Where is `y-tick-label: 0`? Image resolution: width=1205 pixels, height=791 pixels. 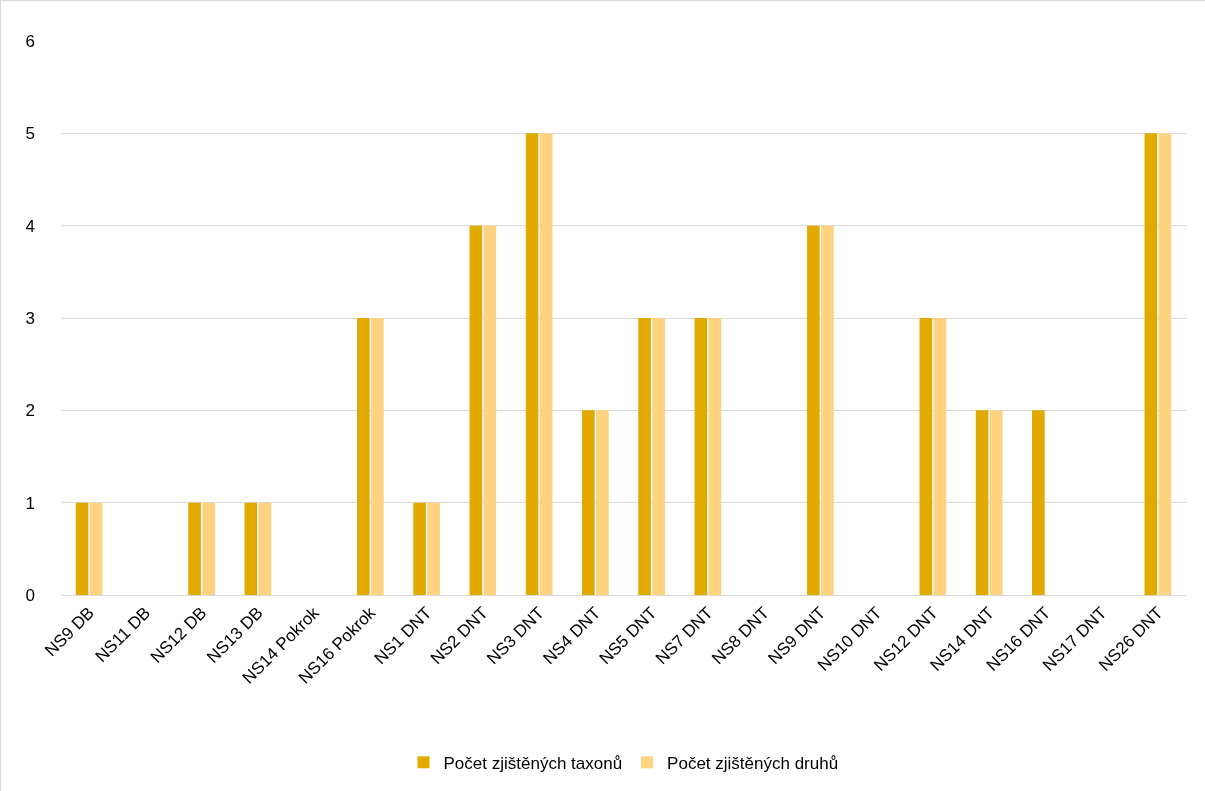 y-tick-label: 0 is located at coordinates (30, 595).